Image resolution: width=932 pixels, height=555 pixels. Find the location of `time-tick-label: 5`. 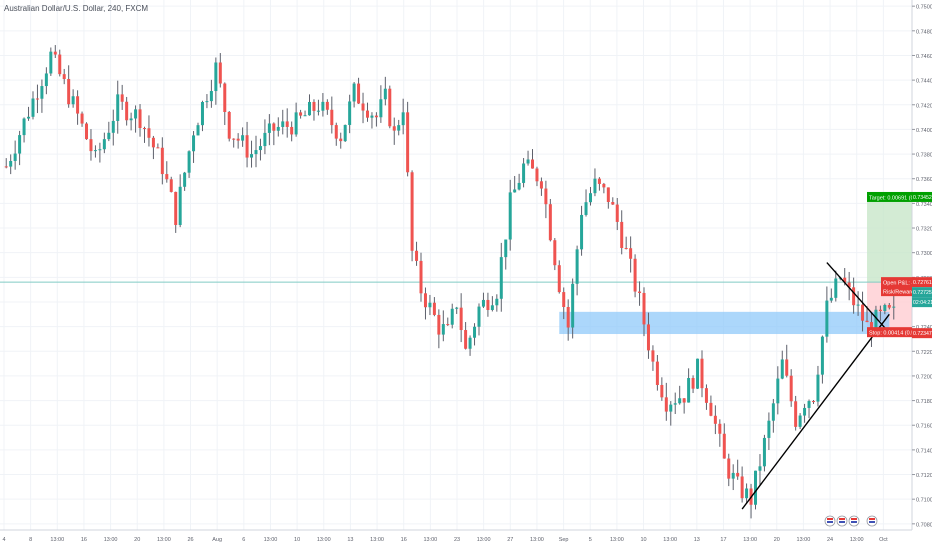

time-tick-label: 5 is located at coordinates (590, 540).